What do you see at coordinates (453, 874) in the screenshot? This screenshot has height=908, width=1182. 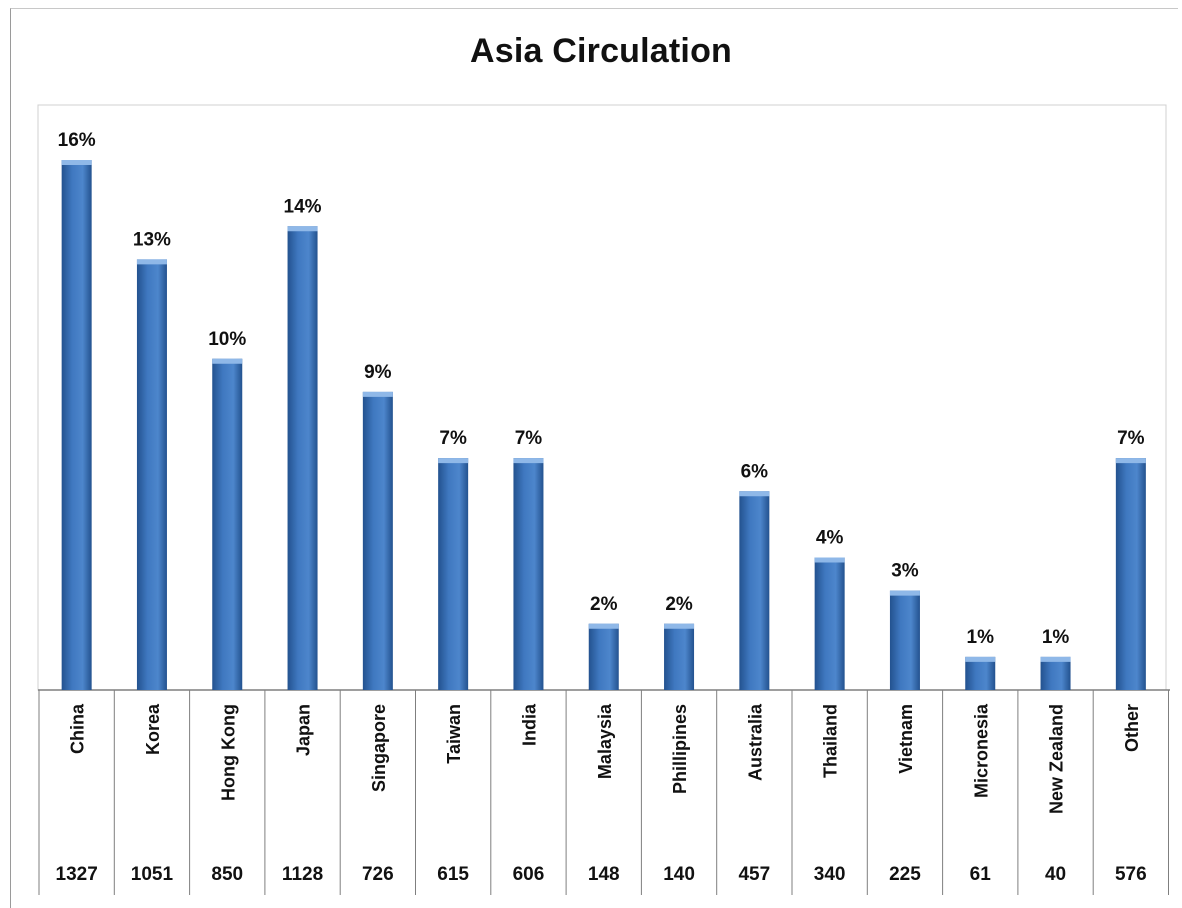 I see `count-label: 615` at bounding box center [453, 874].